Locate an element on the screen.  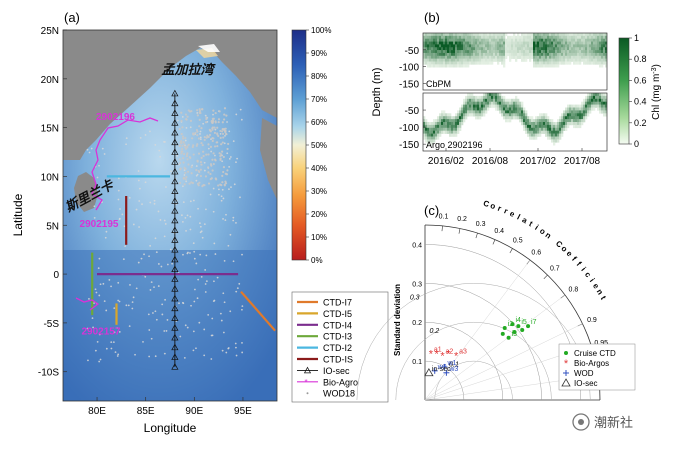
io-sec-station is located at coordinates (175, 356).